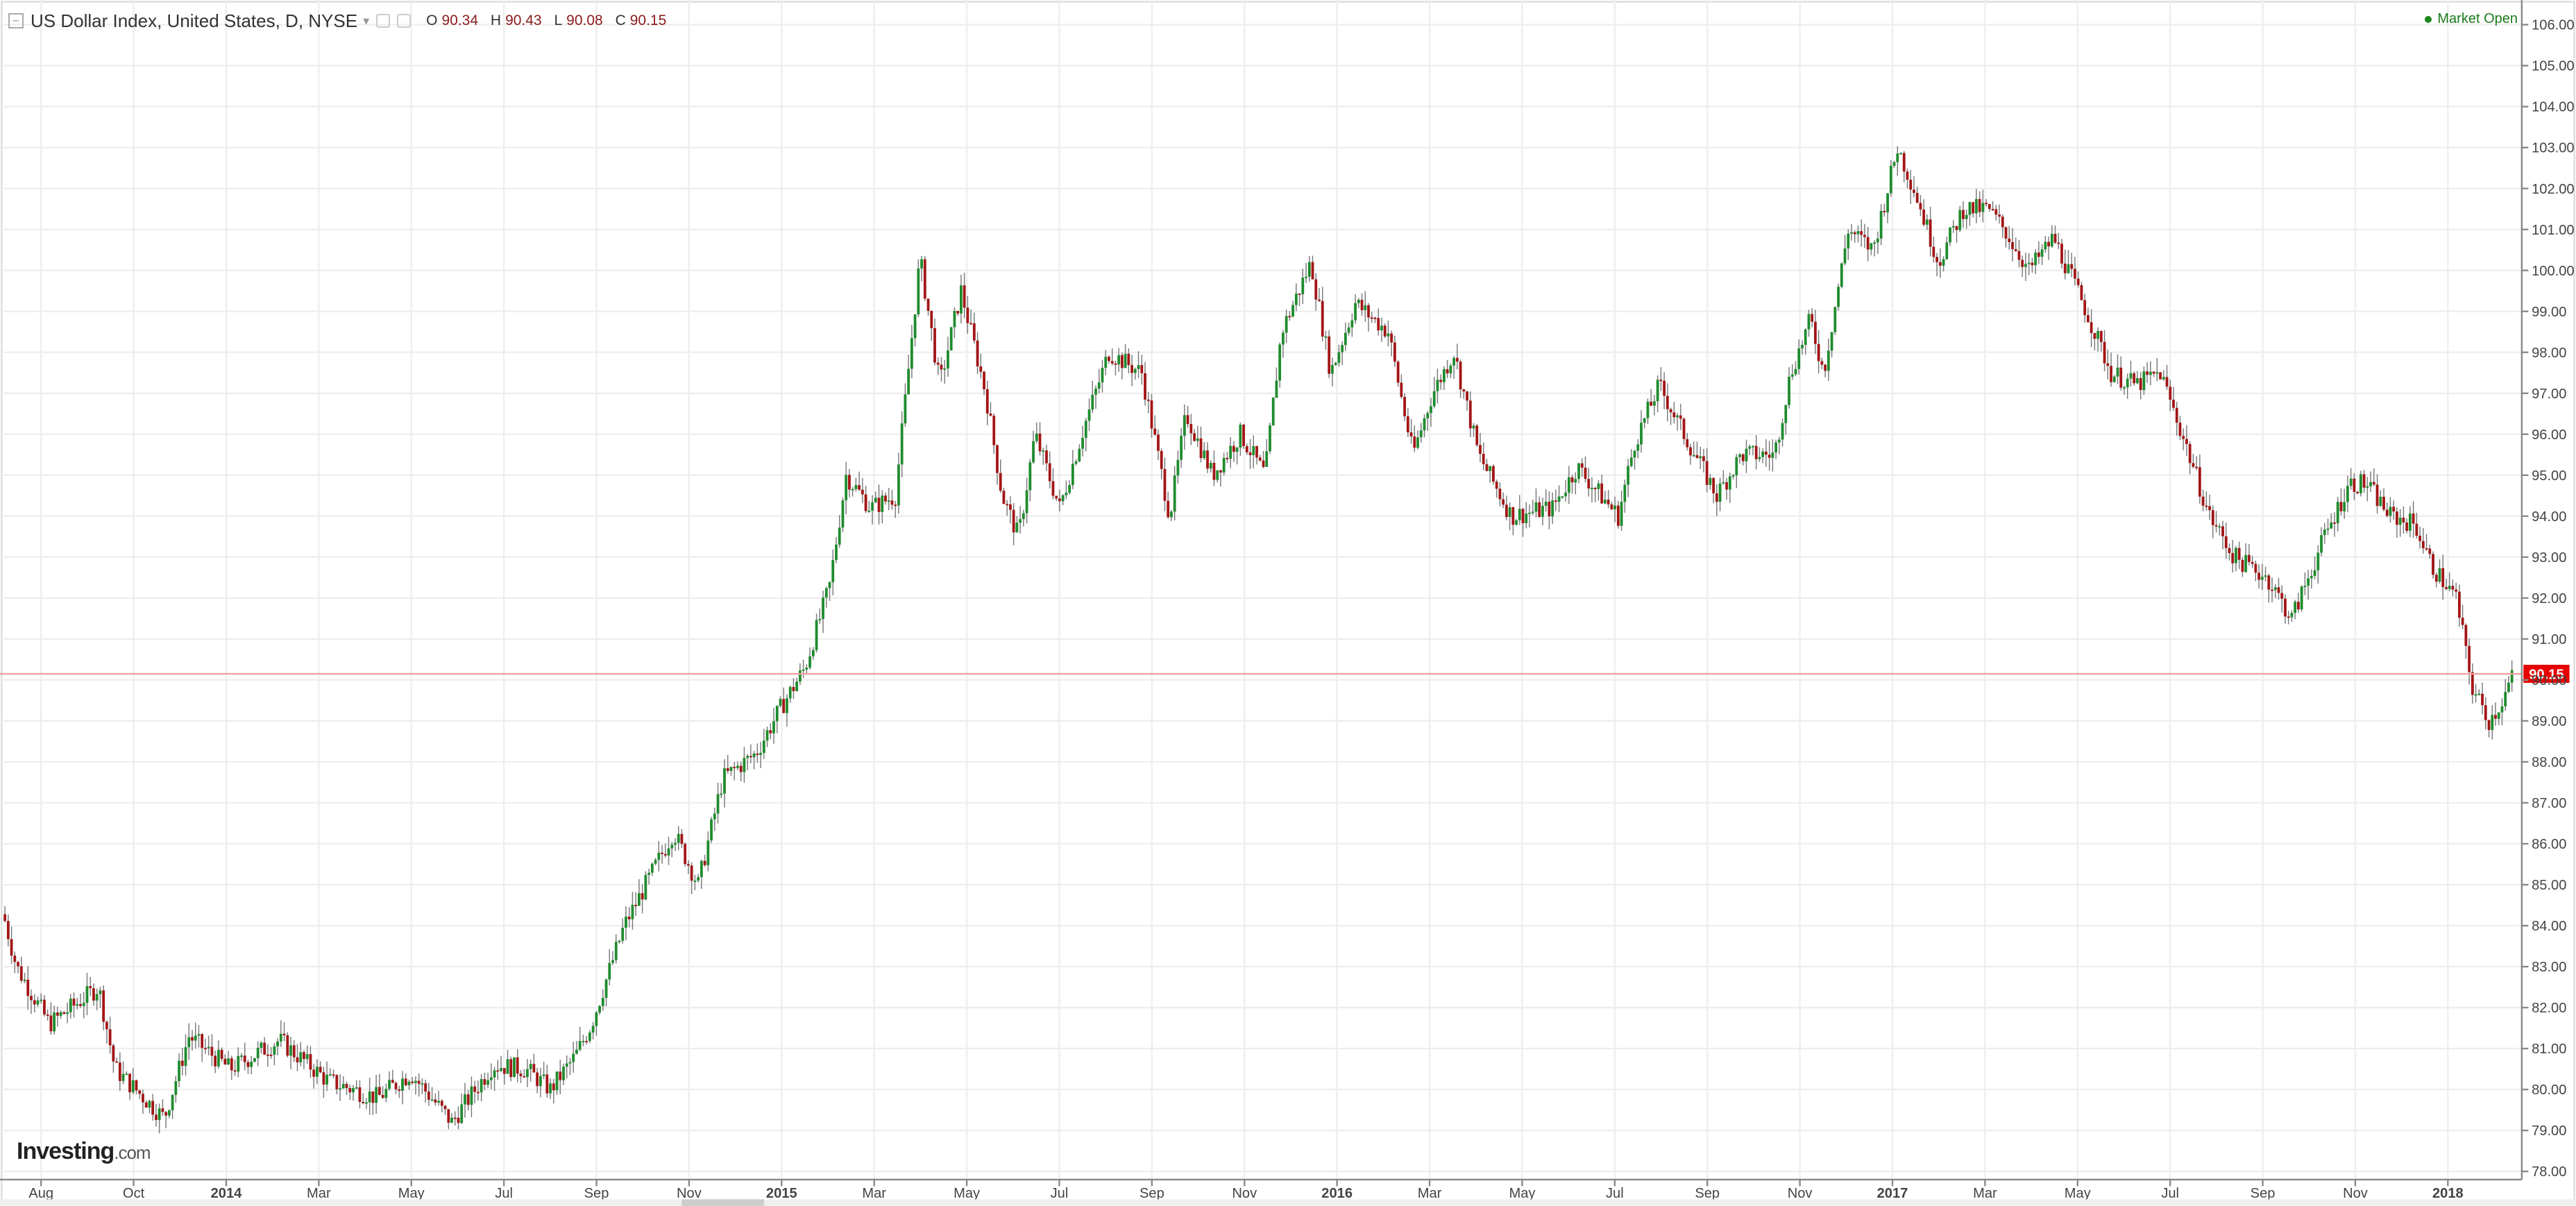 This screenshot has width=2576, height=1206. What do you see at coordinates (16, 20) in the screenshot?
I see `collapse-icon: –` at bounding box center [16, 20].